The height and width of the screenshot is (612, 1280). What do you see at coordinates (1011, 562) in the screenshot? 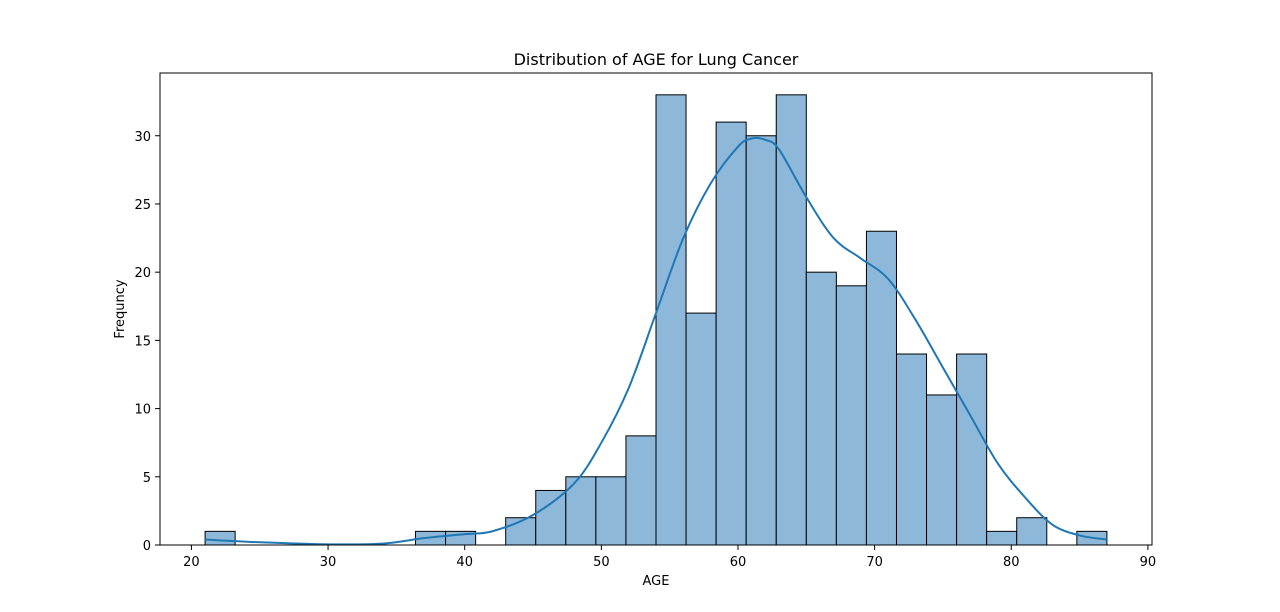
I see `x-tick-label: 80` at bounding box center [1011, 562].